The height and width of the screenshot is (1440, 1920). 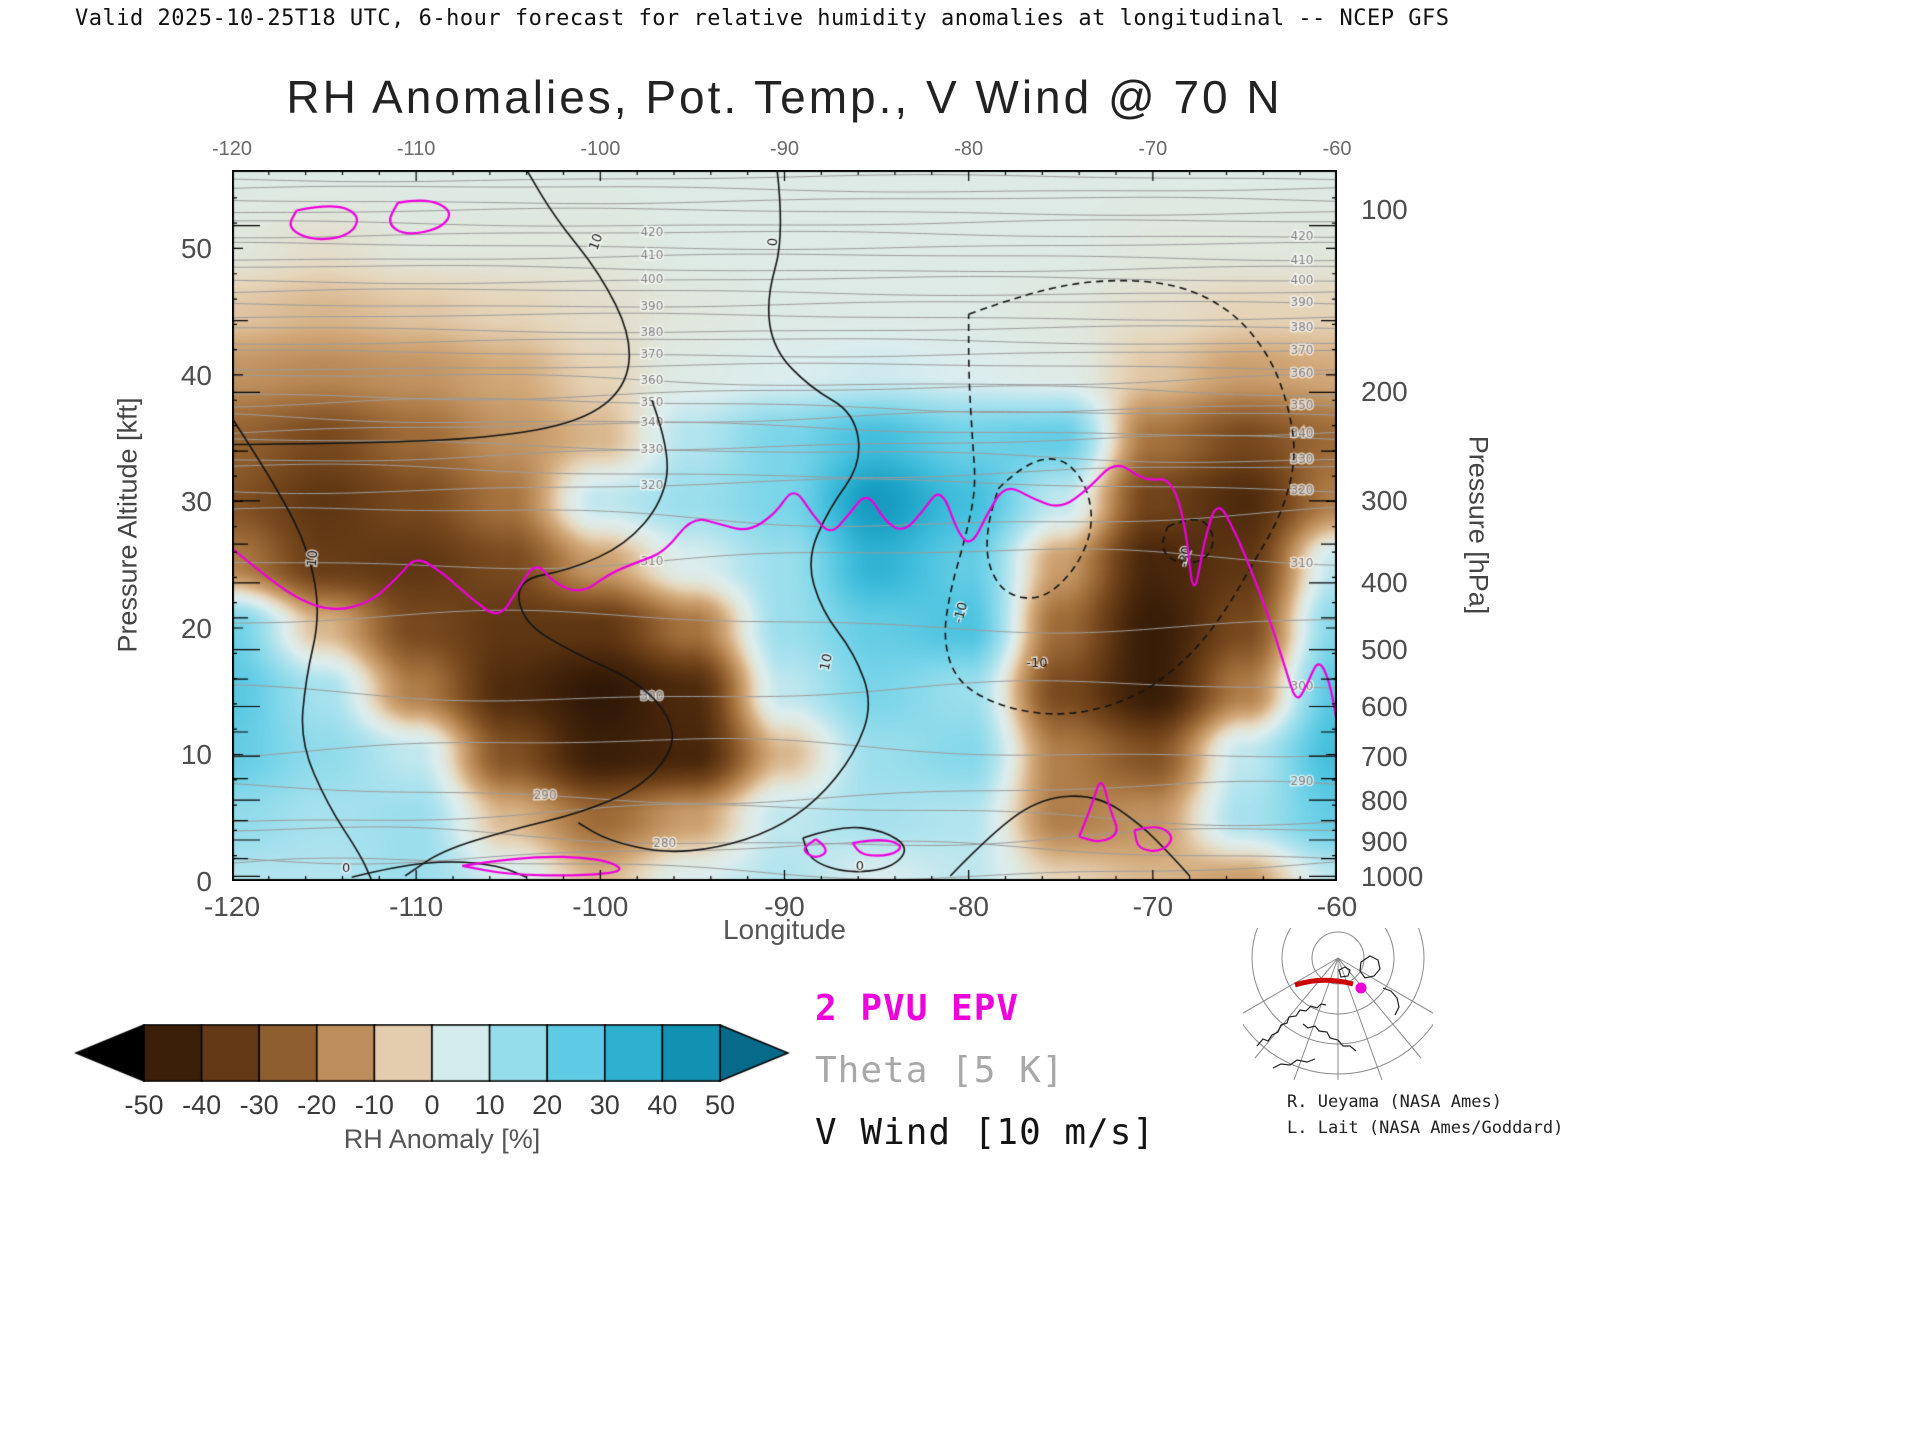 What do you see at coordinates (374, 1105) in the screenshot?
I see `colorbar-tick-label: -10` at bounding box center [374, 1105].